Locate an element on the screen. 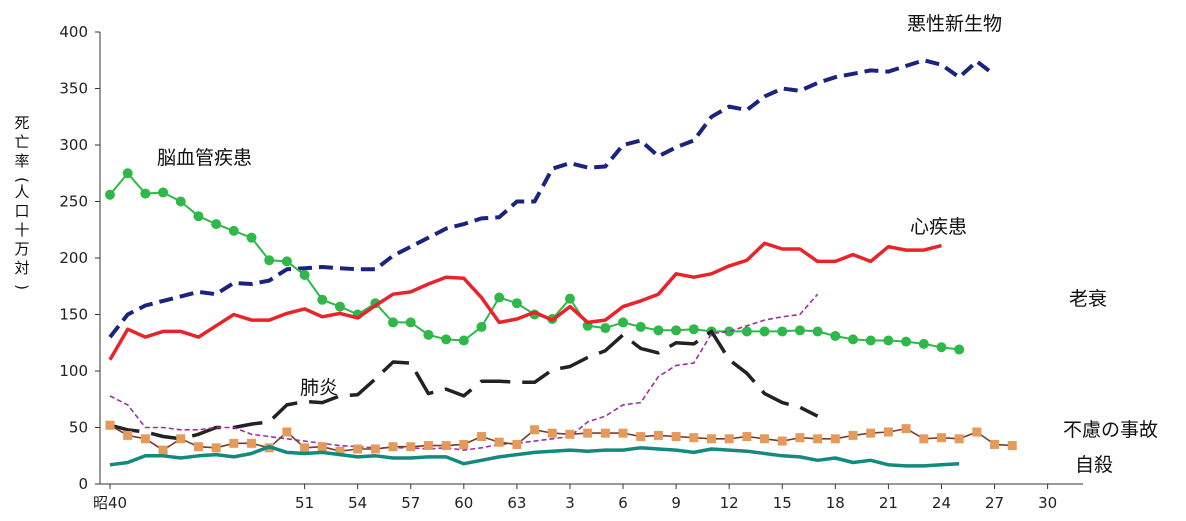  y-tick-label: 300 is located at coordinates (73, 145).